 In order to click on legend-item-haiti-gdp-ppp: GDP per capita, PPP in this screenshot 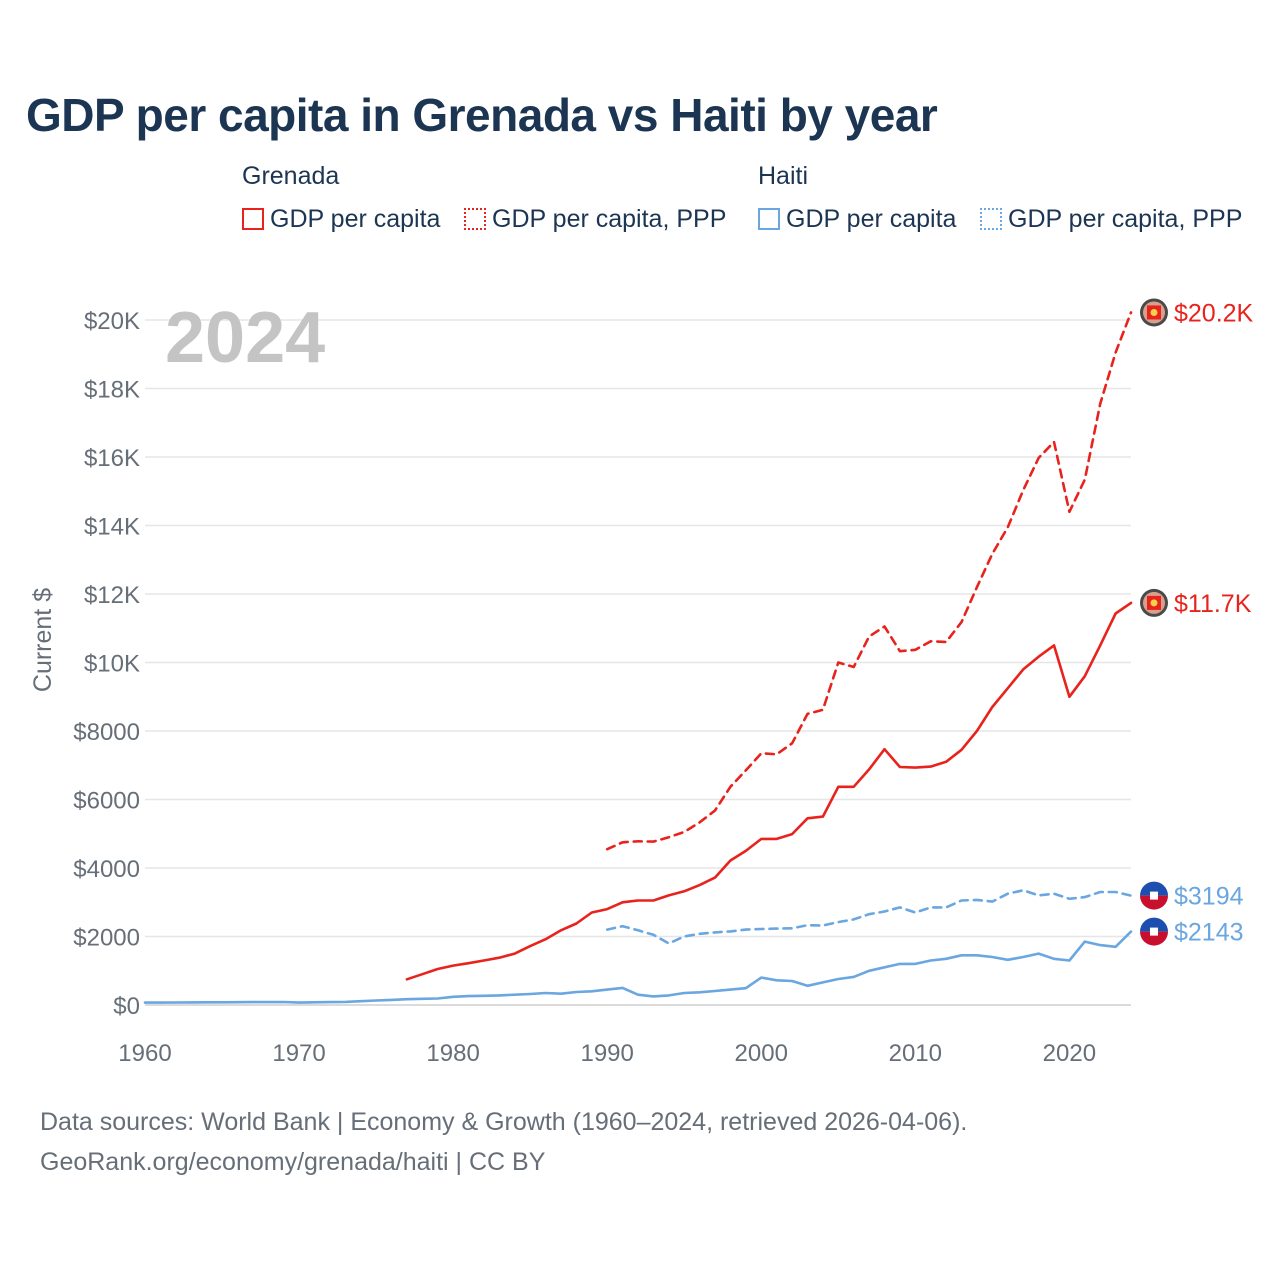, I will do `click(1111, 219)`.